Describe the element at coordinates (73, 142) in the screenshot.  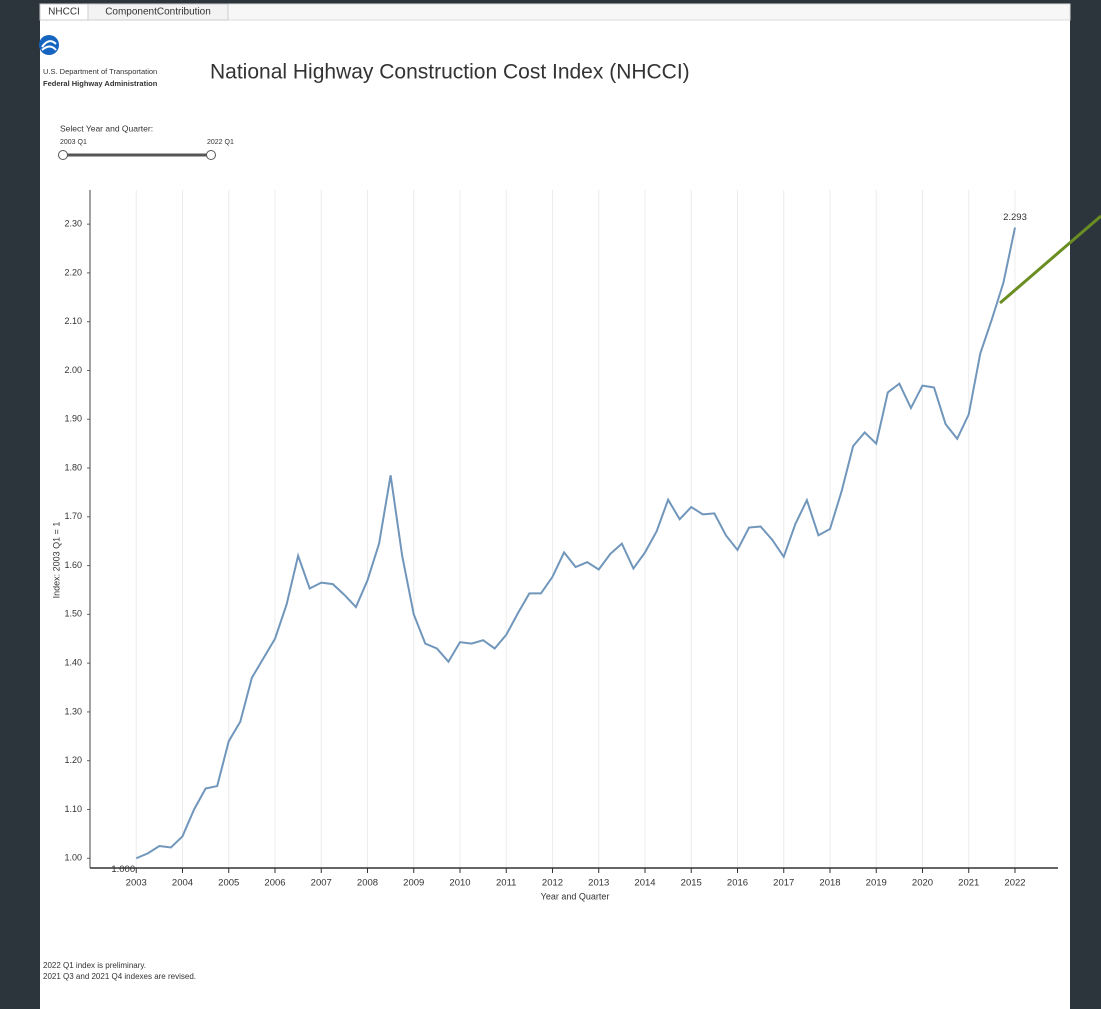
I see `slider-start: 2003 Q1` at that location.